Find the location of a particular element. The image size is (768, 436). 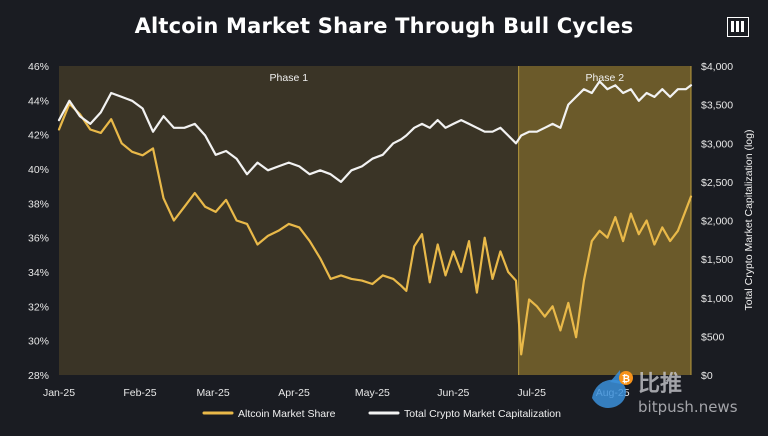

x-tick-label: Mar-25 is located at coordinates (212, 393).